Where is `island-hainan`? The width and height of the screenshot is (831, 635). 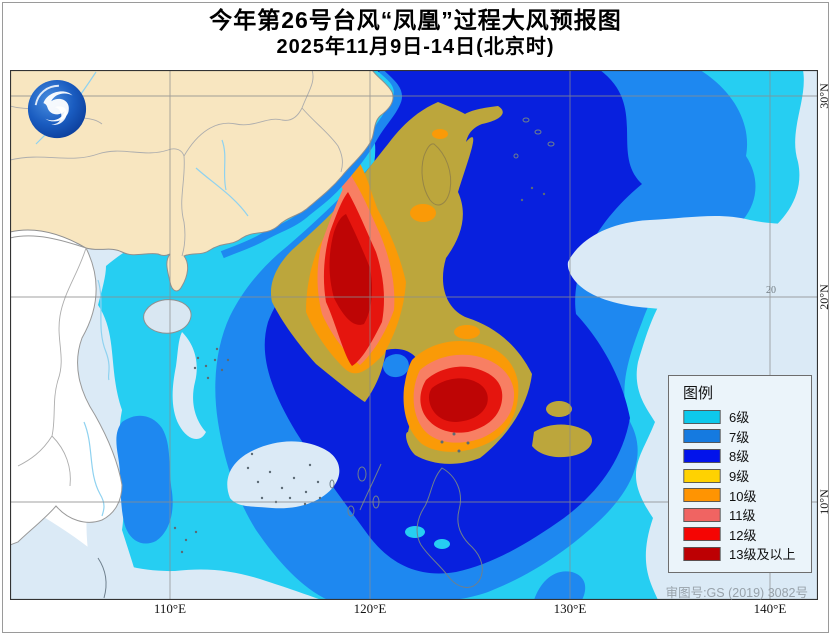
island-hainan is located at coordinates (167, 316).